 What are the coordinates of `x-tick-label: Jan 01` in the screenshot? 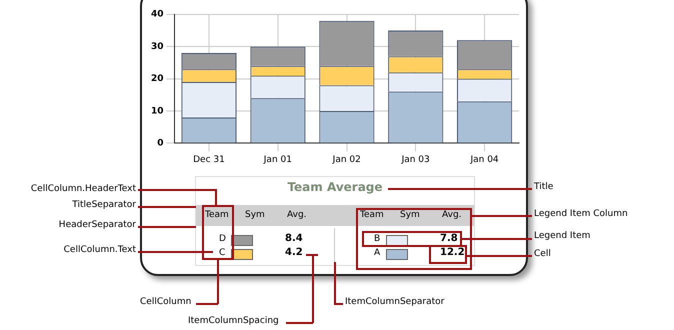 It's located at (277, 159).